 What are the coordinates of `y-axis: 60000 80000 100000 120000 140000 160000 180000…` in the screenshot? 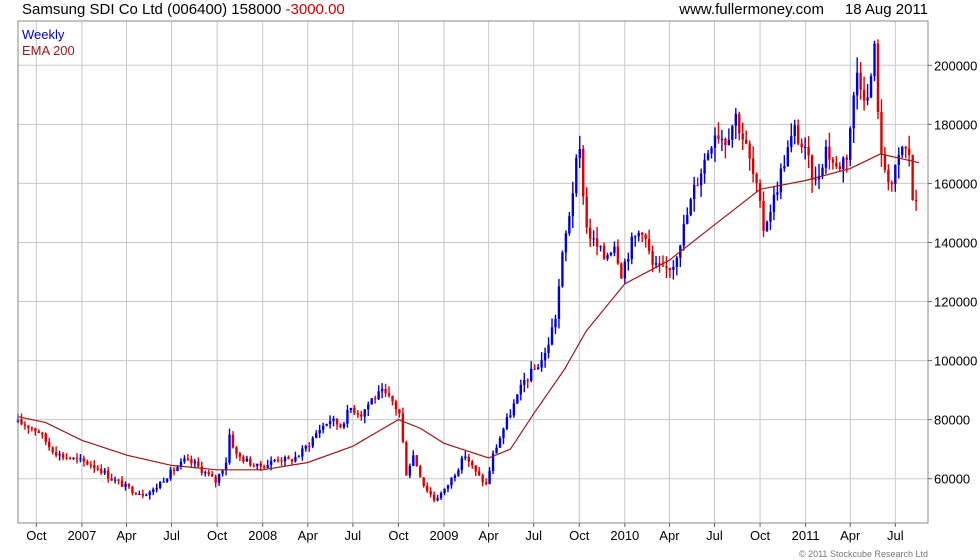 It's located at (952, 272).